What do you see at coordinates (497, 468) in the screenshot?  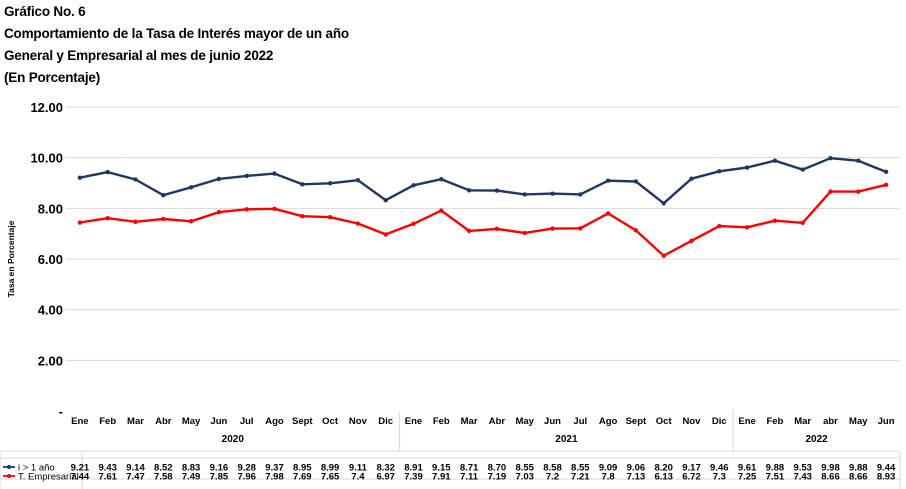 I see `data-label: 8.70` at bounding box center [497, 468].